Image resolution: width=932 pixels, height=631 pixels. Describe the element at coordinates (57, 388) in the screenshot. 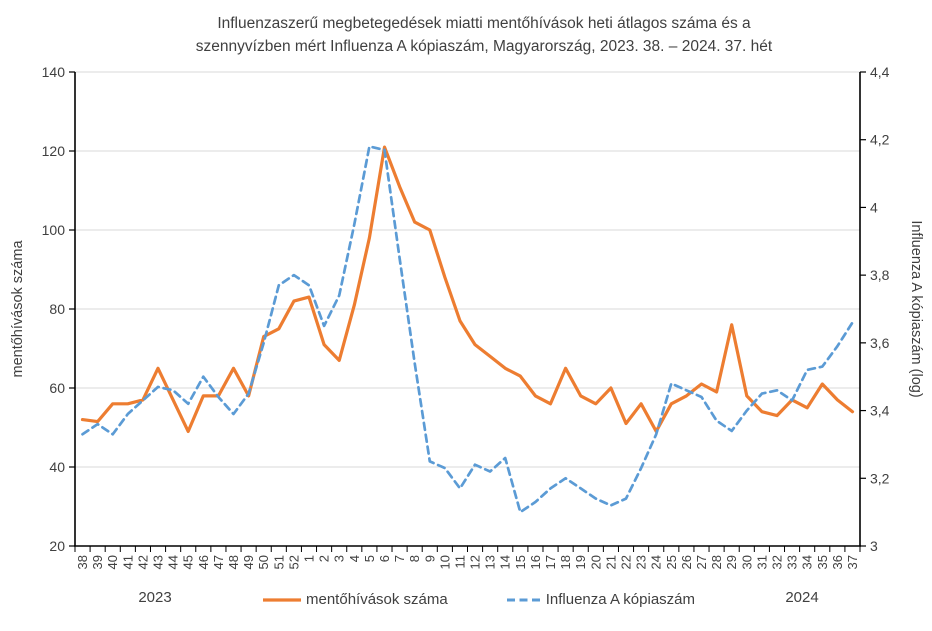

I see `svg-text: 60` at that location.